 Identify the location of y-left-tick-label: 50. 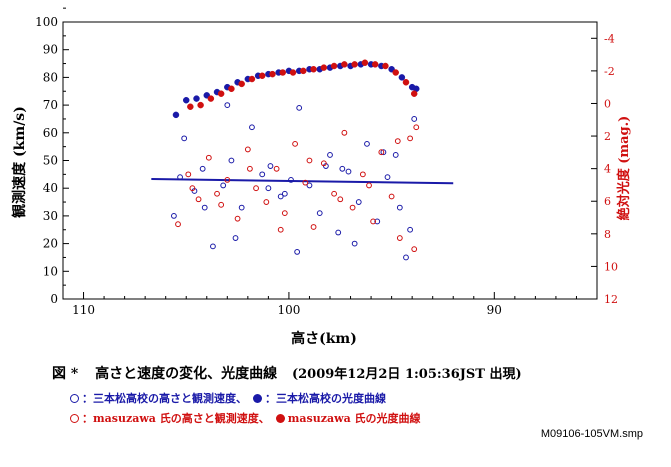
(50, 161).